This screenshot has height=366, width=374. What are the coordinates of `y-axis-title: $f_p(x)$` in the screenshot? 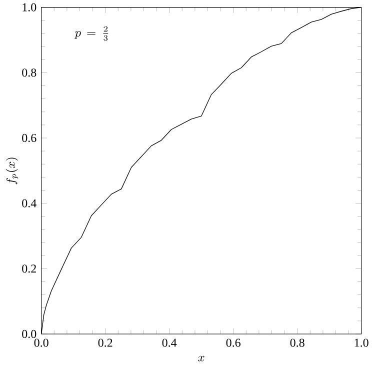 It's located at (12, 171).